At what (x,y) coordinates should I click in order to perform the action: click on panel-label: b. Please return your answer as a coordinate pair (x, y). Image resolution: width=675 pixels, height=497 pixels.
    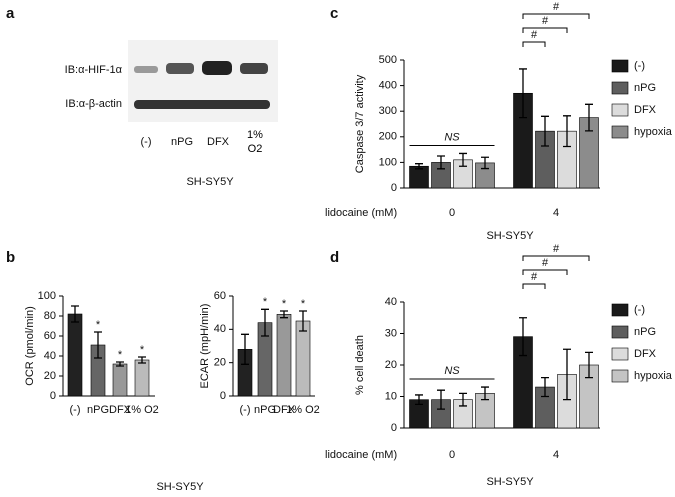
    Looking at the image, I should click on (10, 257).